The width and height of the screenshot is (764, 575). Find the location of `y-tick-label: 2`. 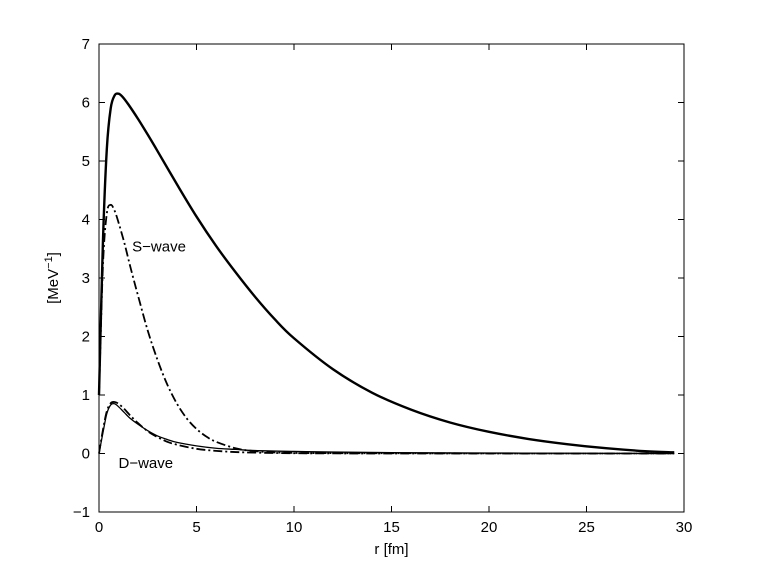

y-tick-label: 2 is located at coordinates (86, 337).